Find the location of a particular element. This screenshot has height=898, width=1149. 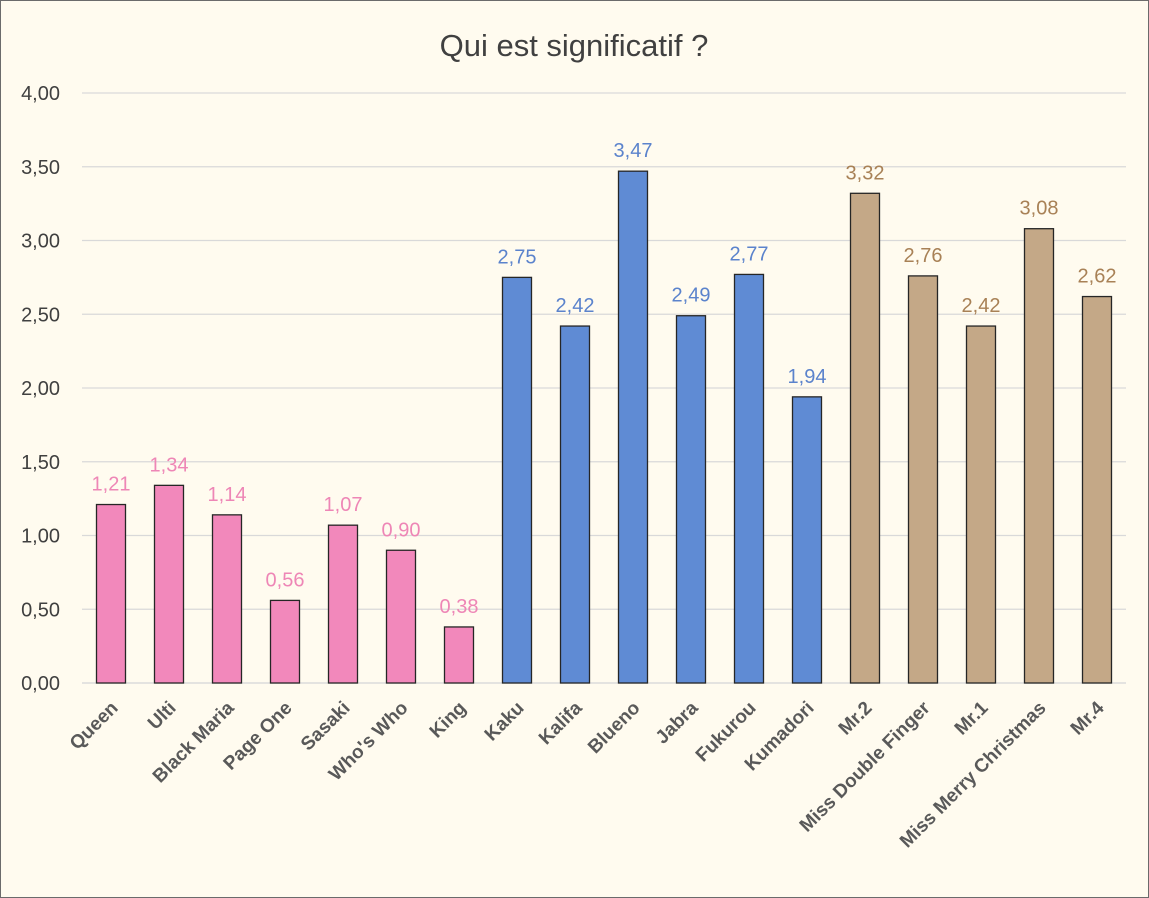

data-label: 2,75 is located at coordinates (517, 257).